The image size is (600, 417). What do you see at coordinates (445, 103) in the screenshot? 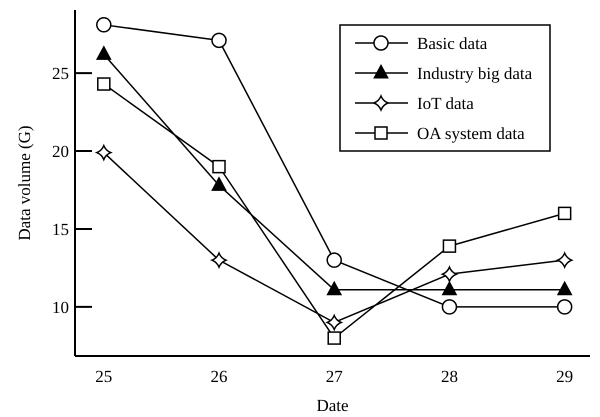
I see `legend-label: IoT data` at bounding box center [445, 103].